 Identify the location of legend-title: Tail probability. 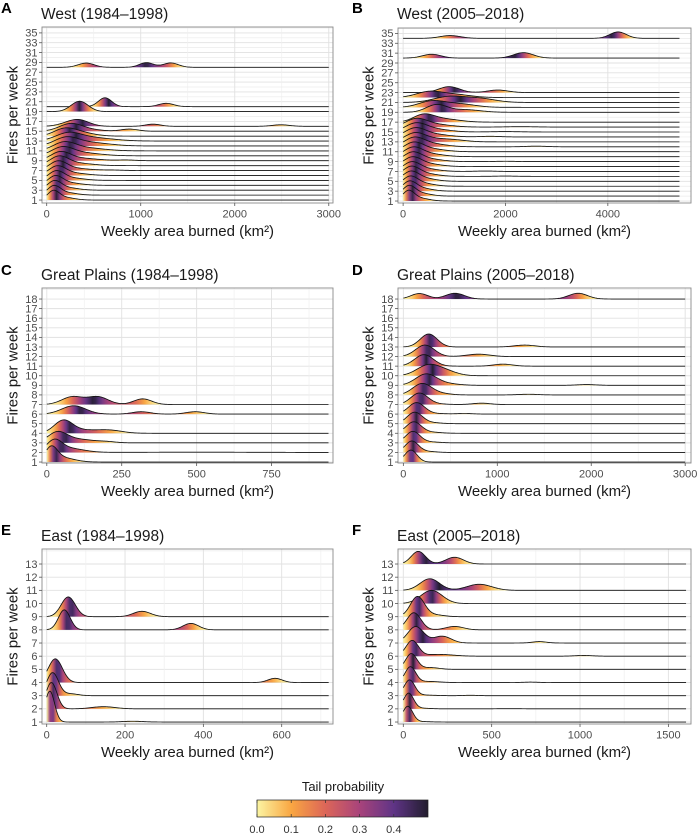
(343, 786).